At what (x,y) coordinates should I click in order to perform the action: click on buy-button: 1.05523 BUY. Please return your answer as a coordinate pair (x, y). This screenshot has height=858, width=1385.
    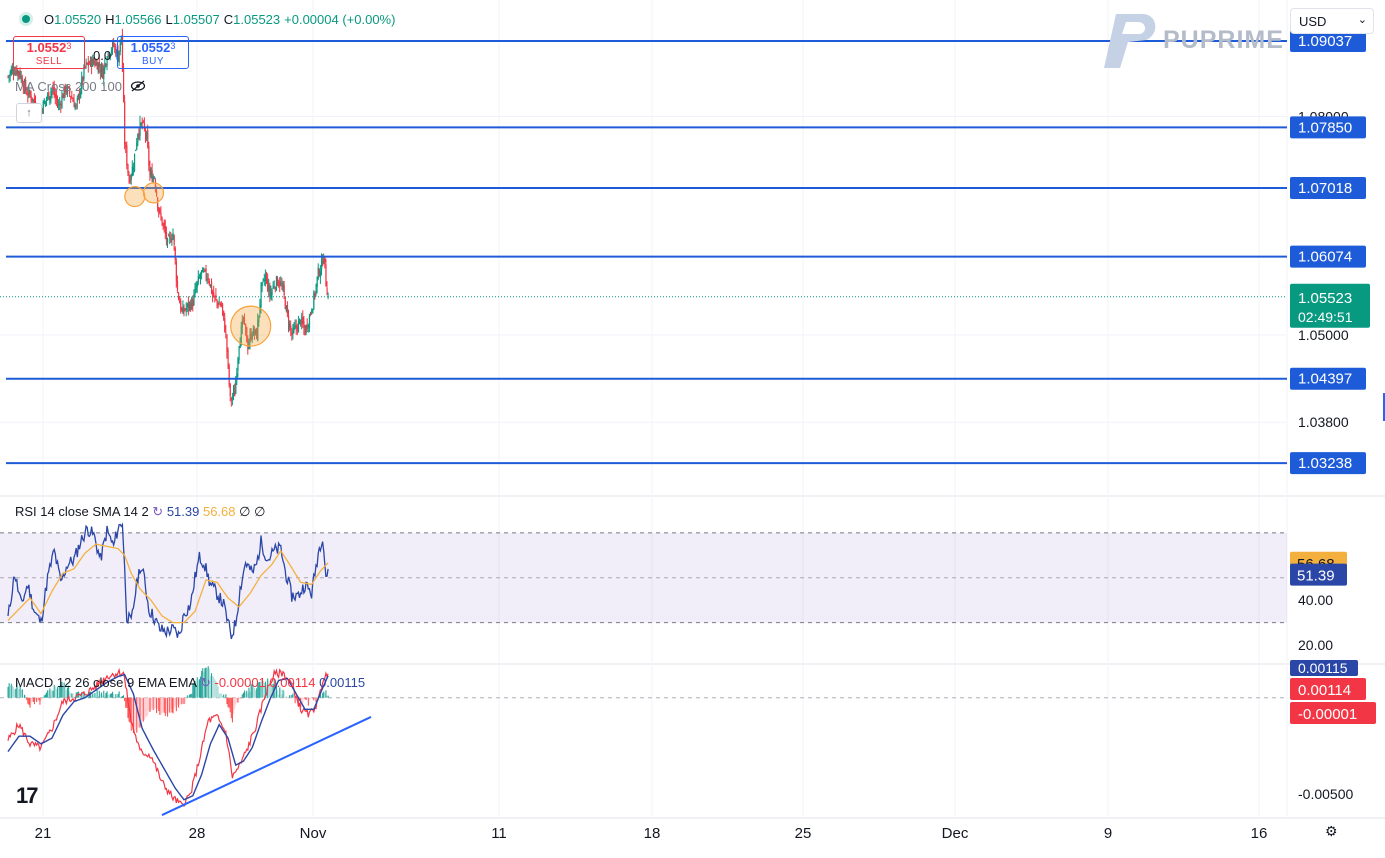
    Looking at the image, I should click on (153, 52).